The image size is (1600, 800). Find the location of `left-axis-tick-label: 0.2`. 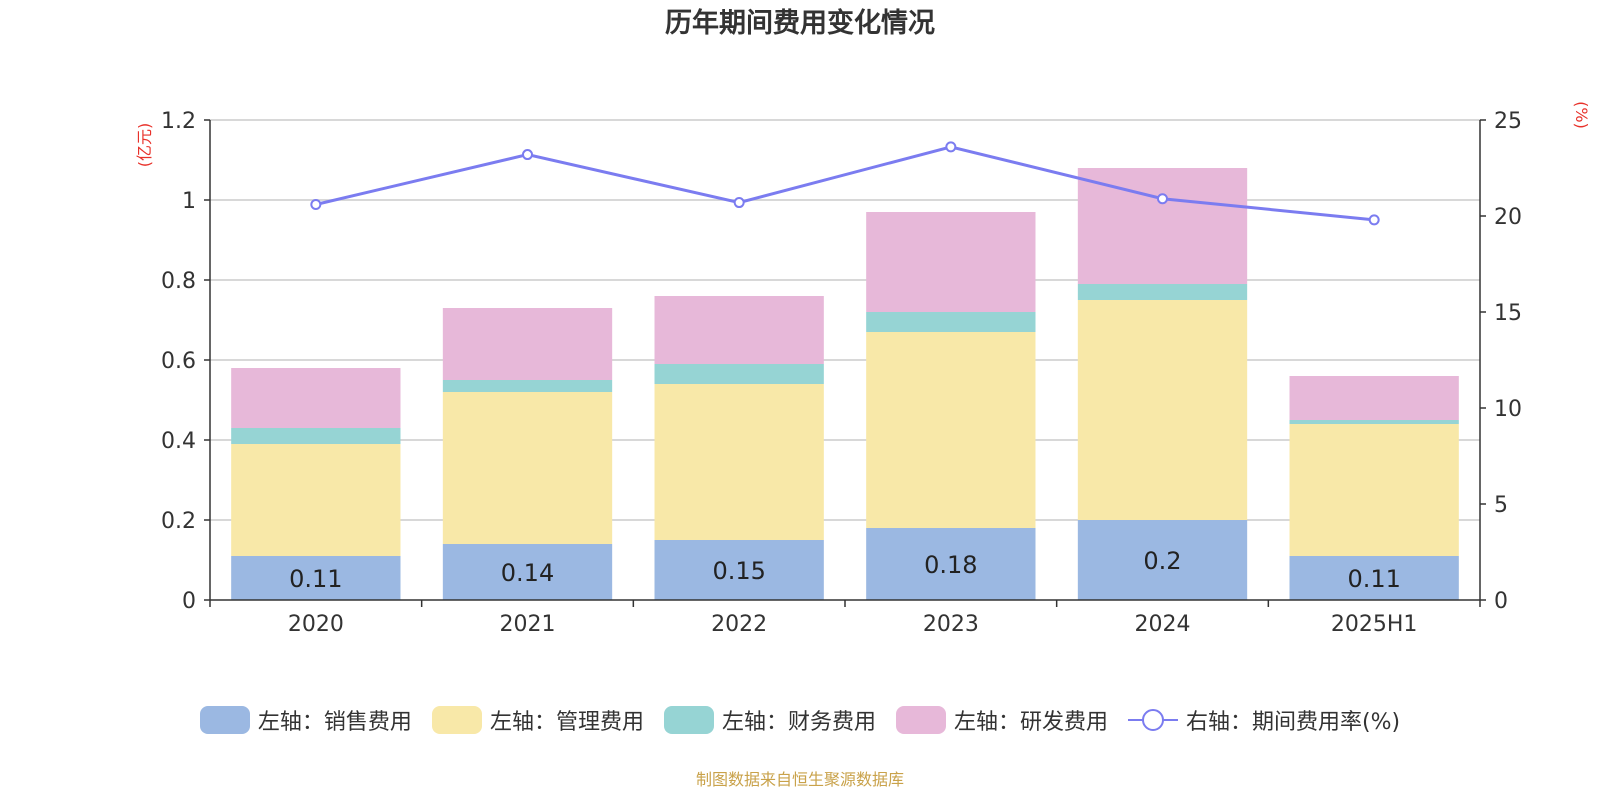

left-axis-tick-label: 0.2 is located at coordinates (178, 521).